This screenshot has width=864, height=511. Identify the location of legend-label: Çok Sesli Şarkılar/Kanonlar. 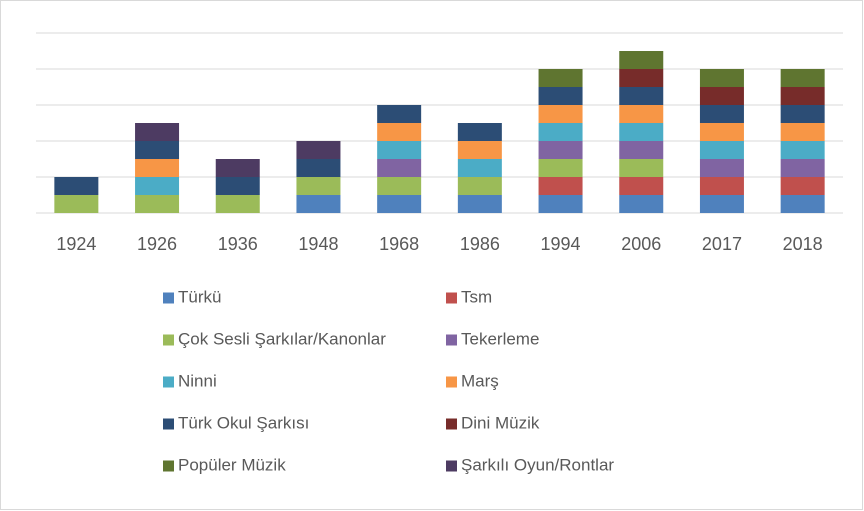
(282, 338).